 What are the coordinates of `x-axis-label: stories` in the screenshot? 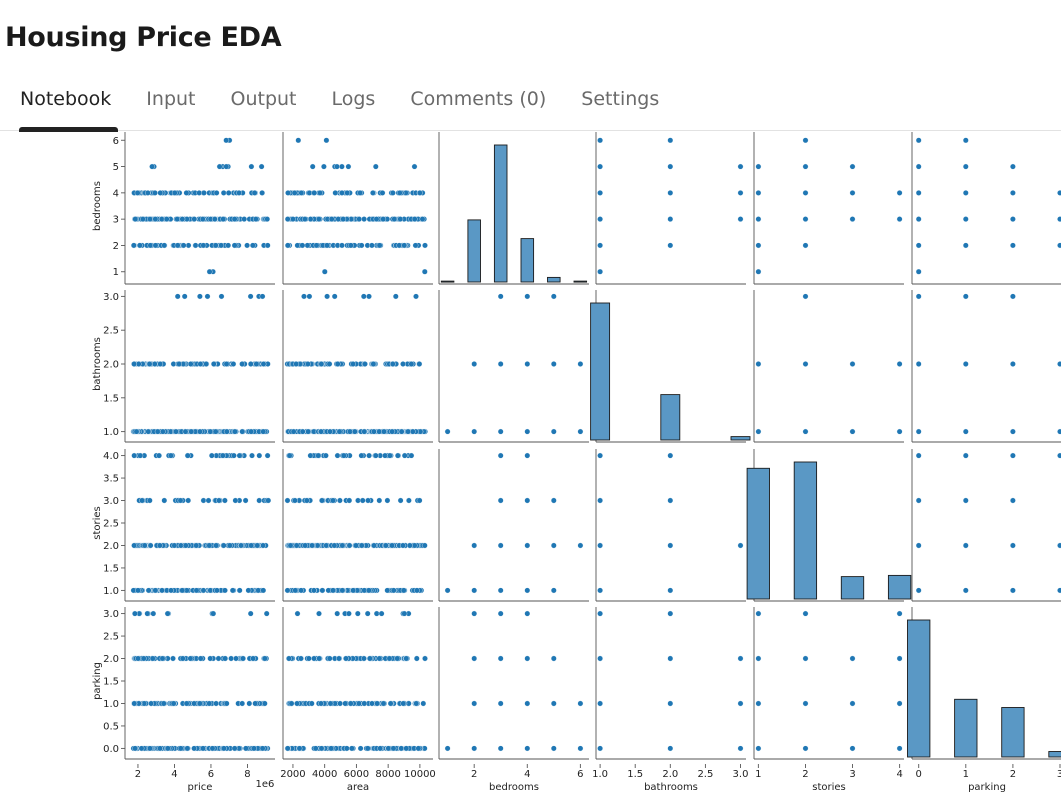 It's located at (829, 787).